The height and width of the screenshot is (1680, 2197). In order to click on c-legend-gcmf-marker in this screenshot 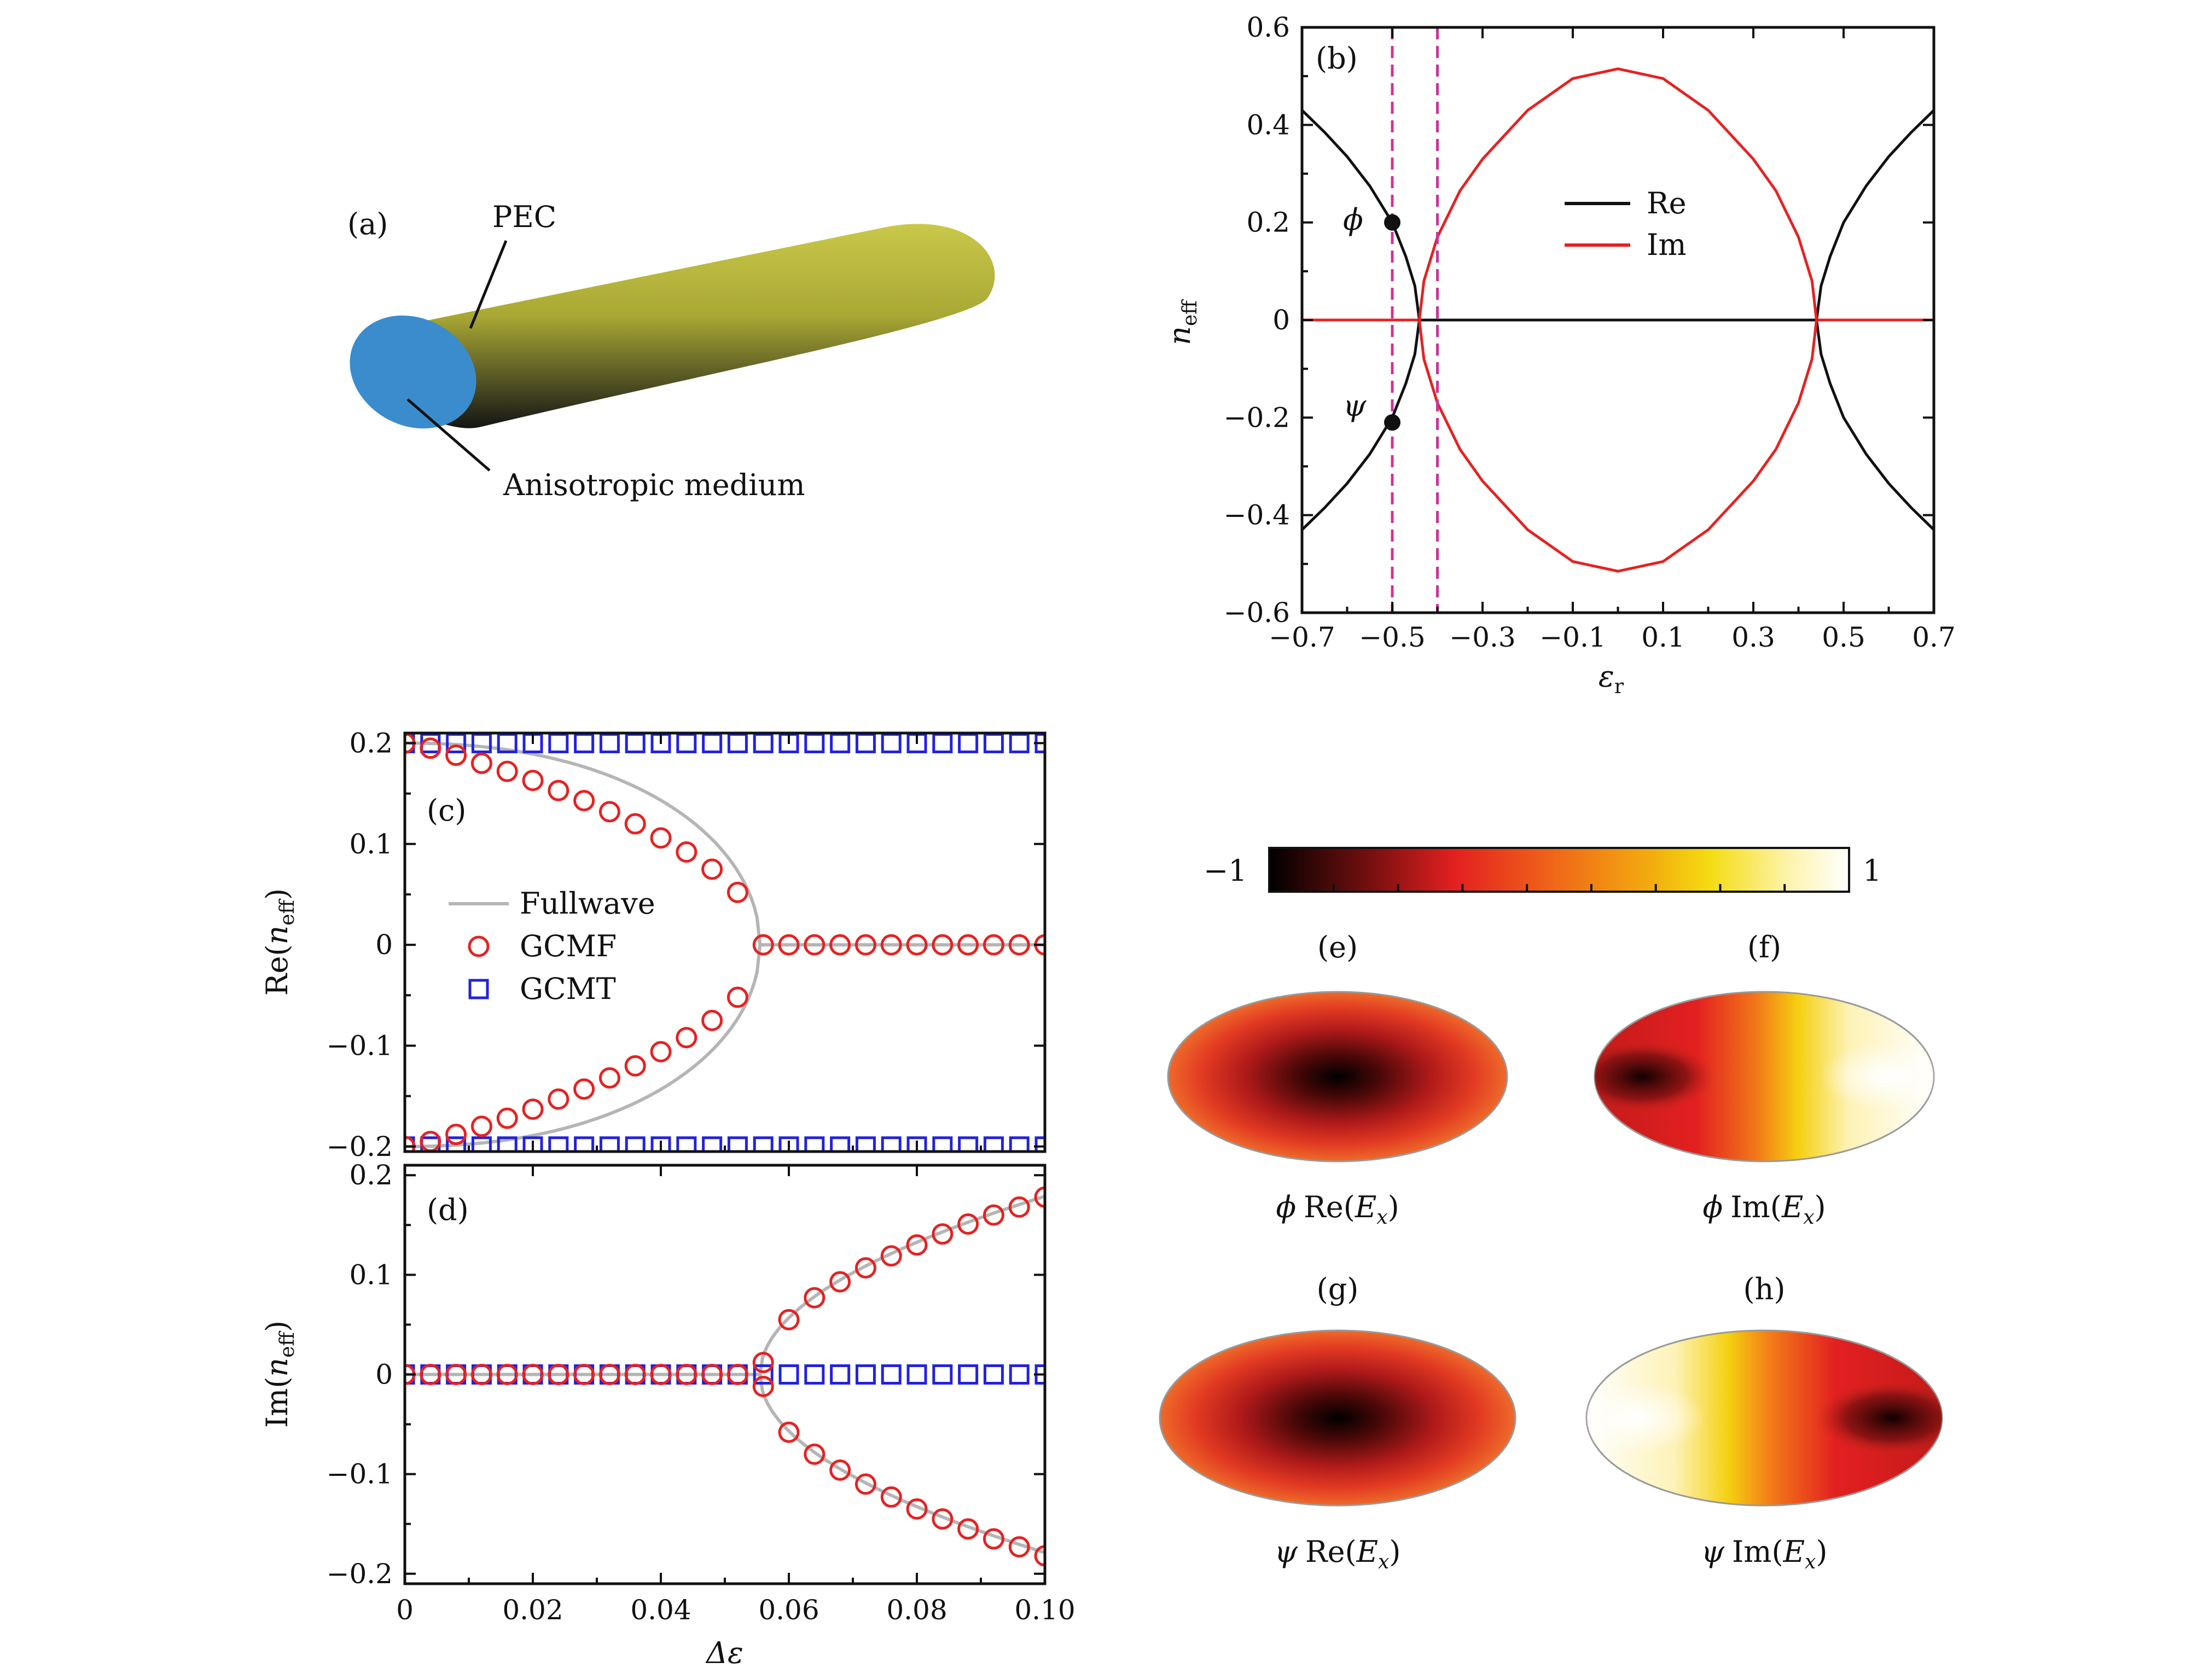, I will do `click(479, 946)`.